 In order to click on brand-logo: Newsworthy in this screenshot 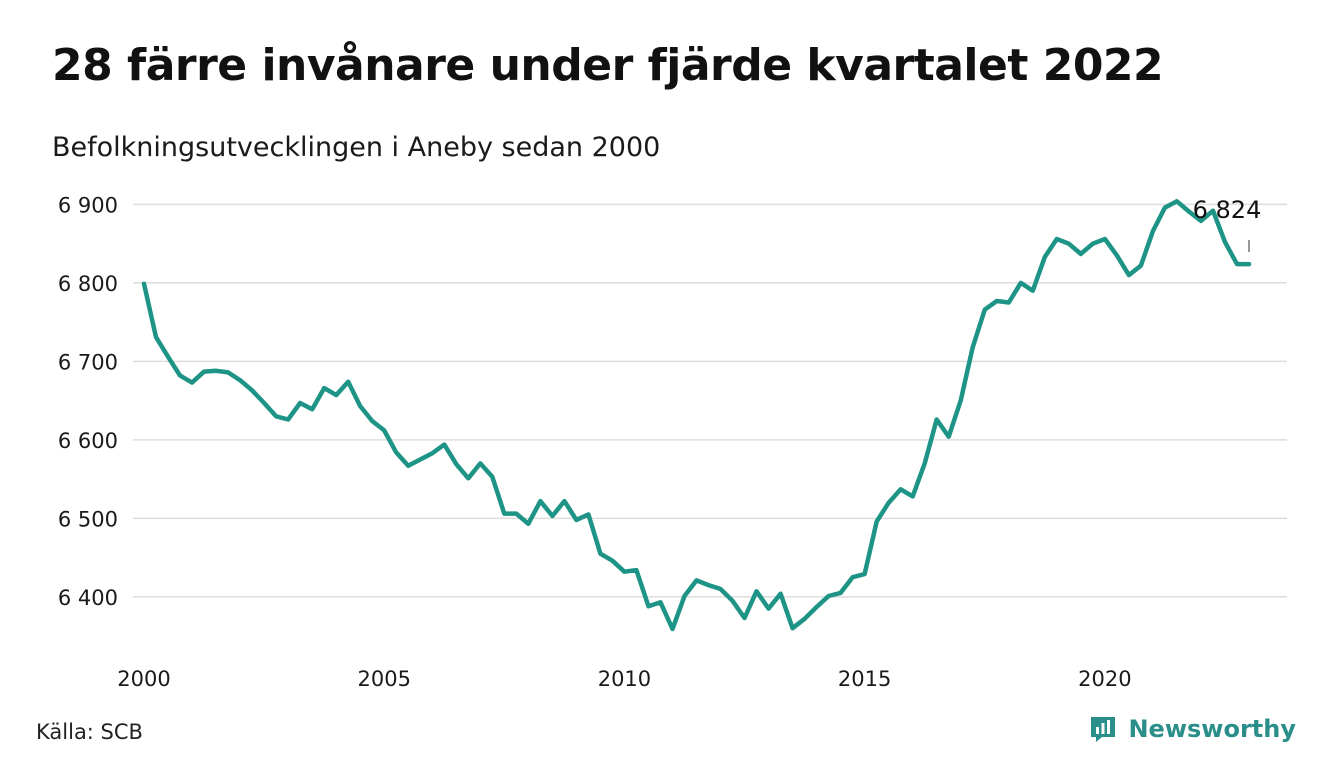, I will do `click(1192, 729)`.